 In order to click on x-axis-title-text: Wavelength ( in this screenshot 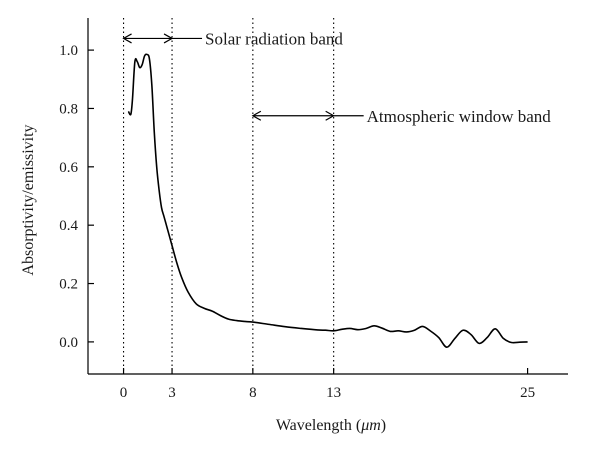, I will do `click(318, 425)`.